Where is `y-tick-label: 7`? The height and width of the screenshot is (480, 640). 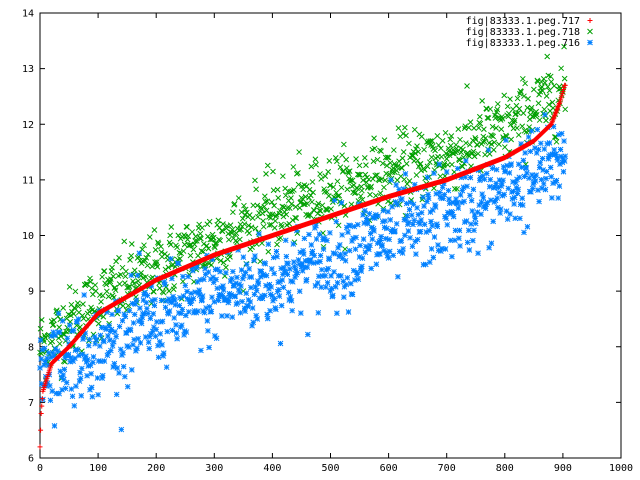
y-tick-label: 7 is located at coordinates (31, 403).